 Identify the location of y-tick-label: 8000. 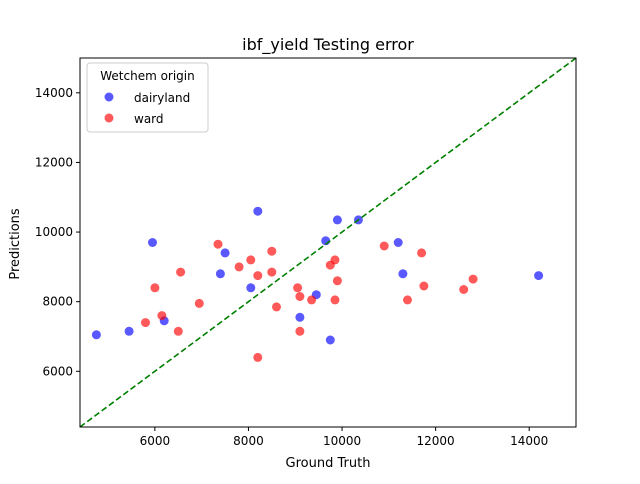
(57, 302).